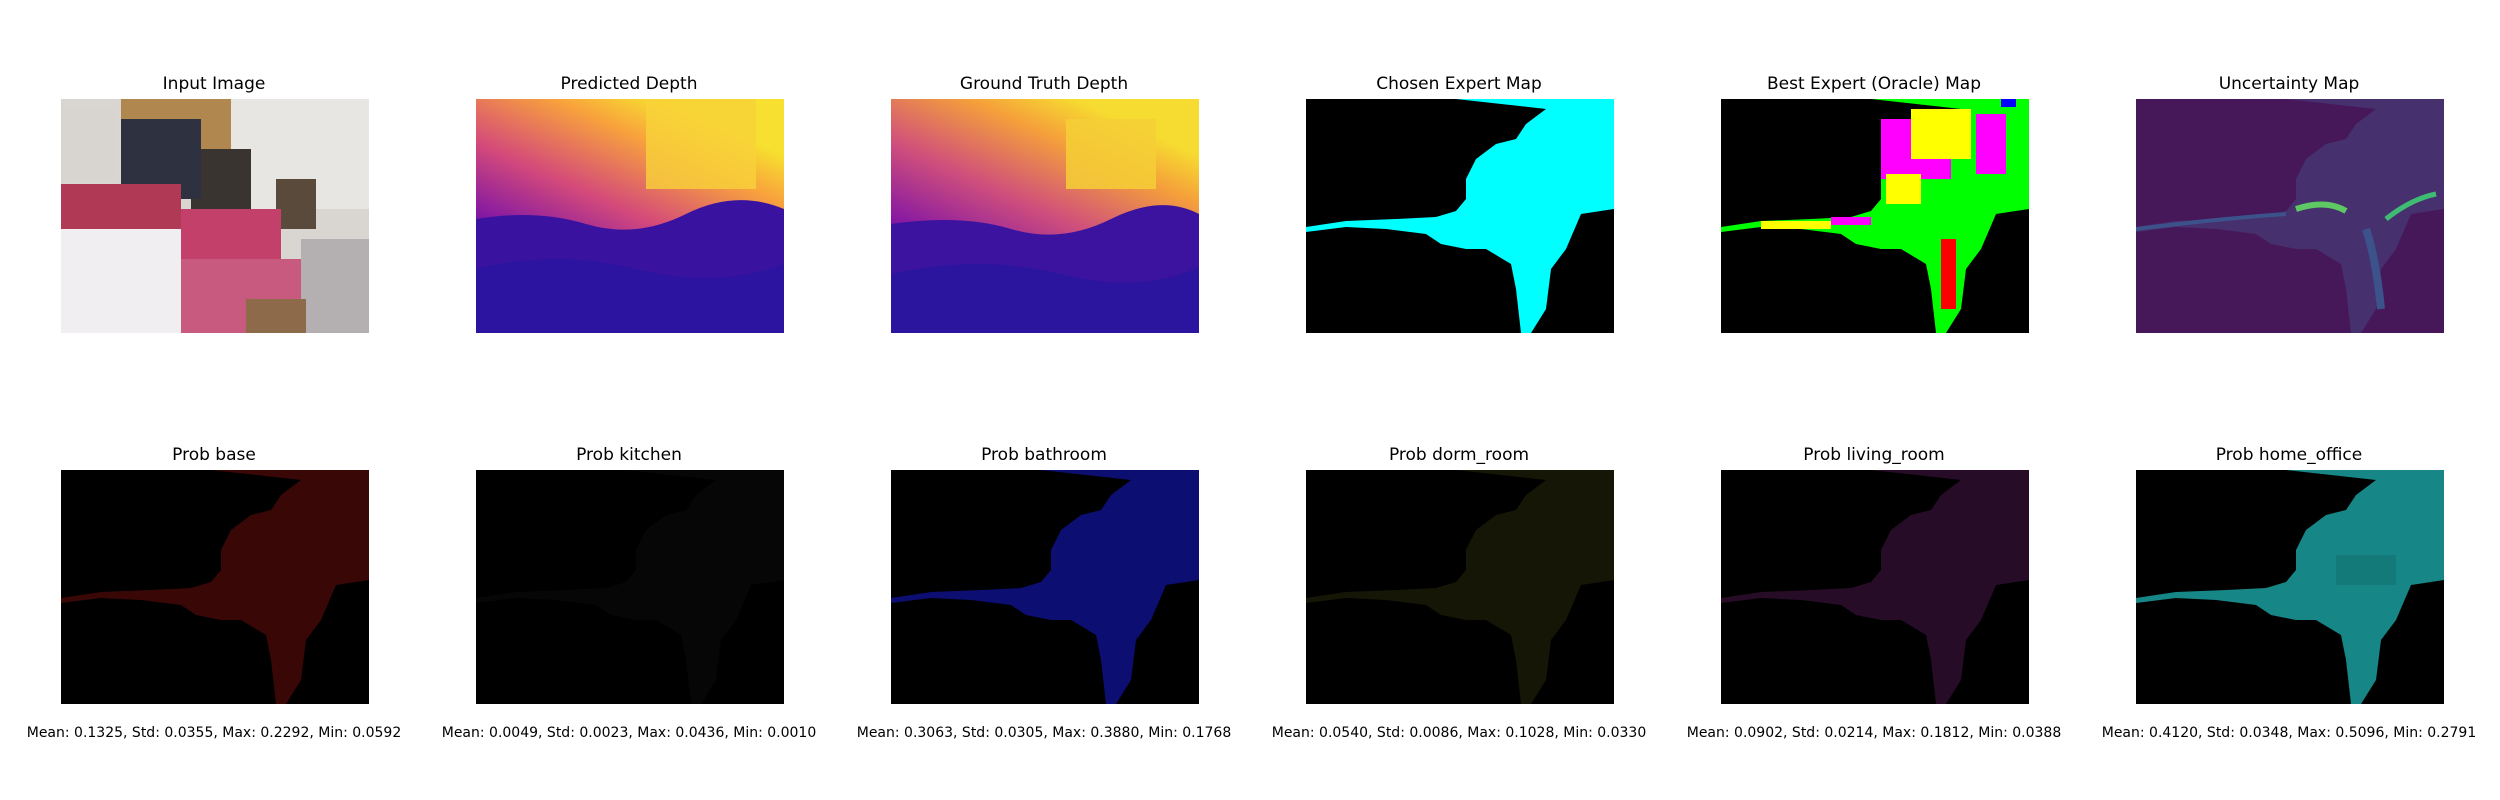 The height and width of the screenshot is (800, 2500). I want to click on prob-bathroom-panel, so click(1045, 587).